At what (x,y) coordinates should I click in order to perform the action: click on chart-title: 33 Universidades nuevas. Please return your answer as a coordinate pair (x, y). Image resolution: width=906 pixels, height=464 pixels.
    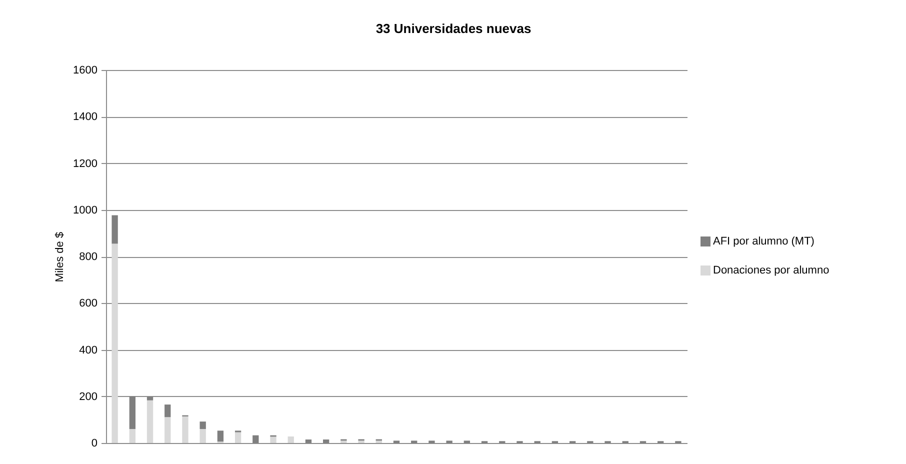
    Looking at the image, I should click on (454, 28).